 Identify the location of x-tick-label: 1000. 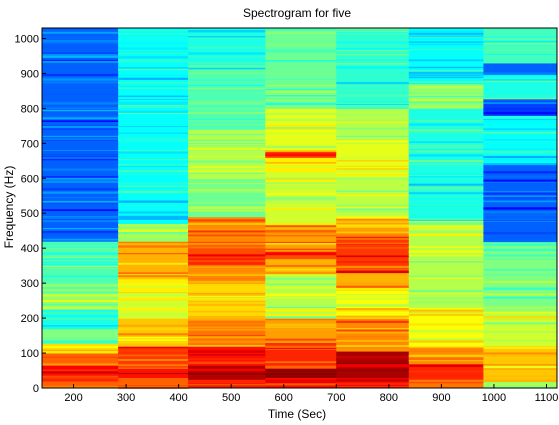
(494, 398).